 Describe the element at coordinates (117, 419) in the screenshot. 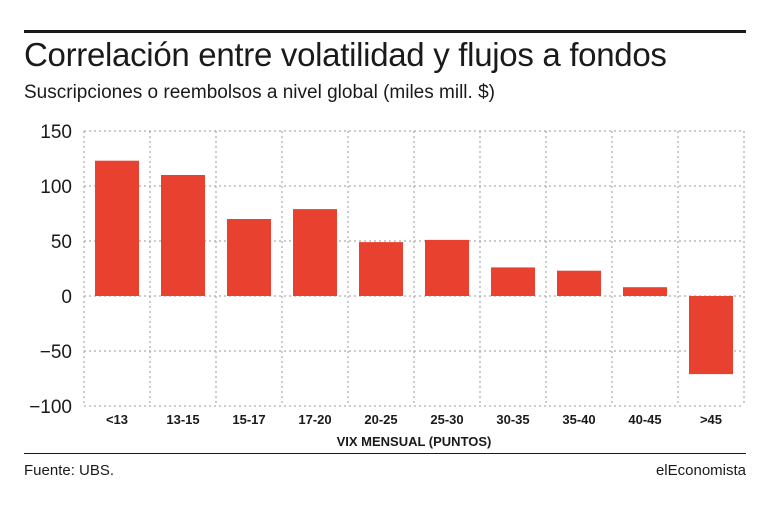

I see `x-tick-label: <13` at that location.